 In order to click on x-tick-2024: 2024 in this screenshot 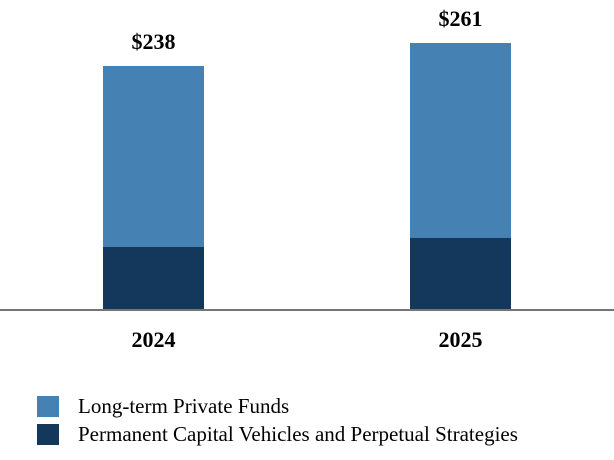, I will do `click(153, 339)`.